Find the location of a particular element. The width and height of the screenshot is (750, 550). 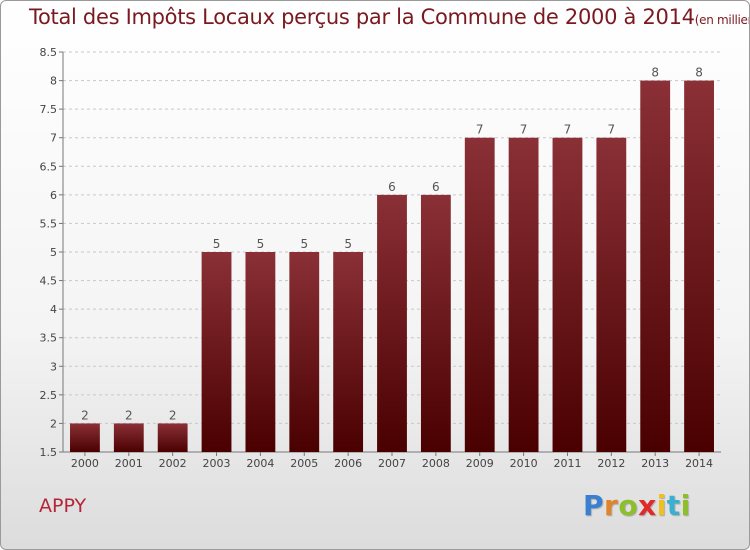

y-tick-label: 7 is located at coordinates (53, 138).